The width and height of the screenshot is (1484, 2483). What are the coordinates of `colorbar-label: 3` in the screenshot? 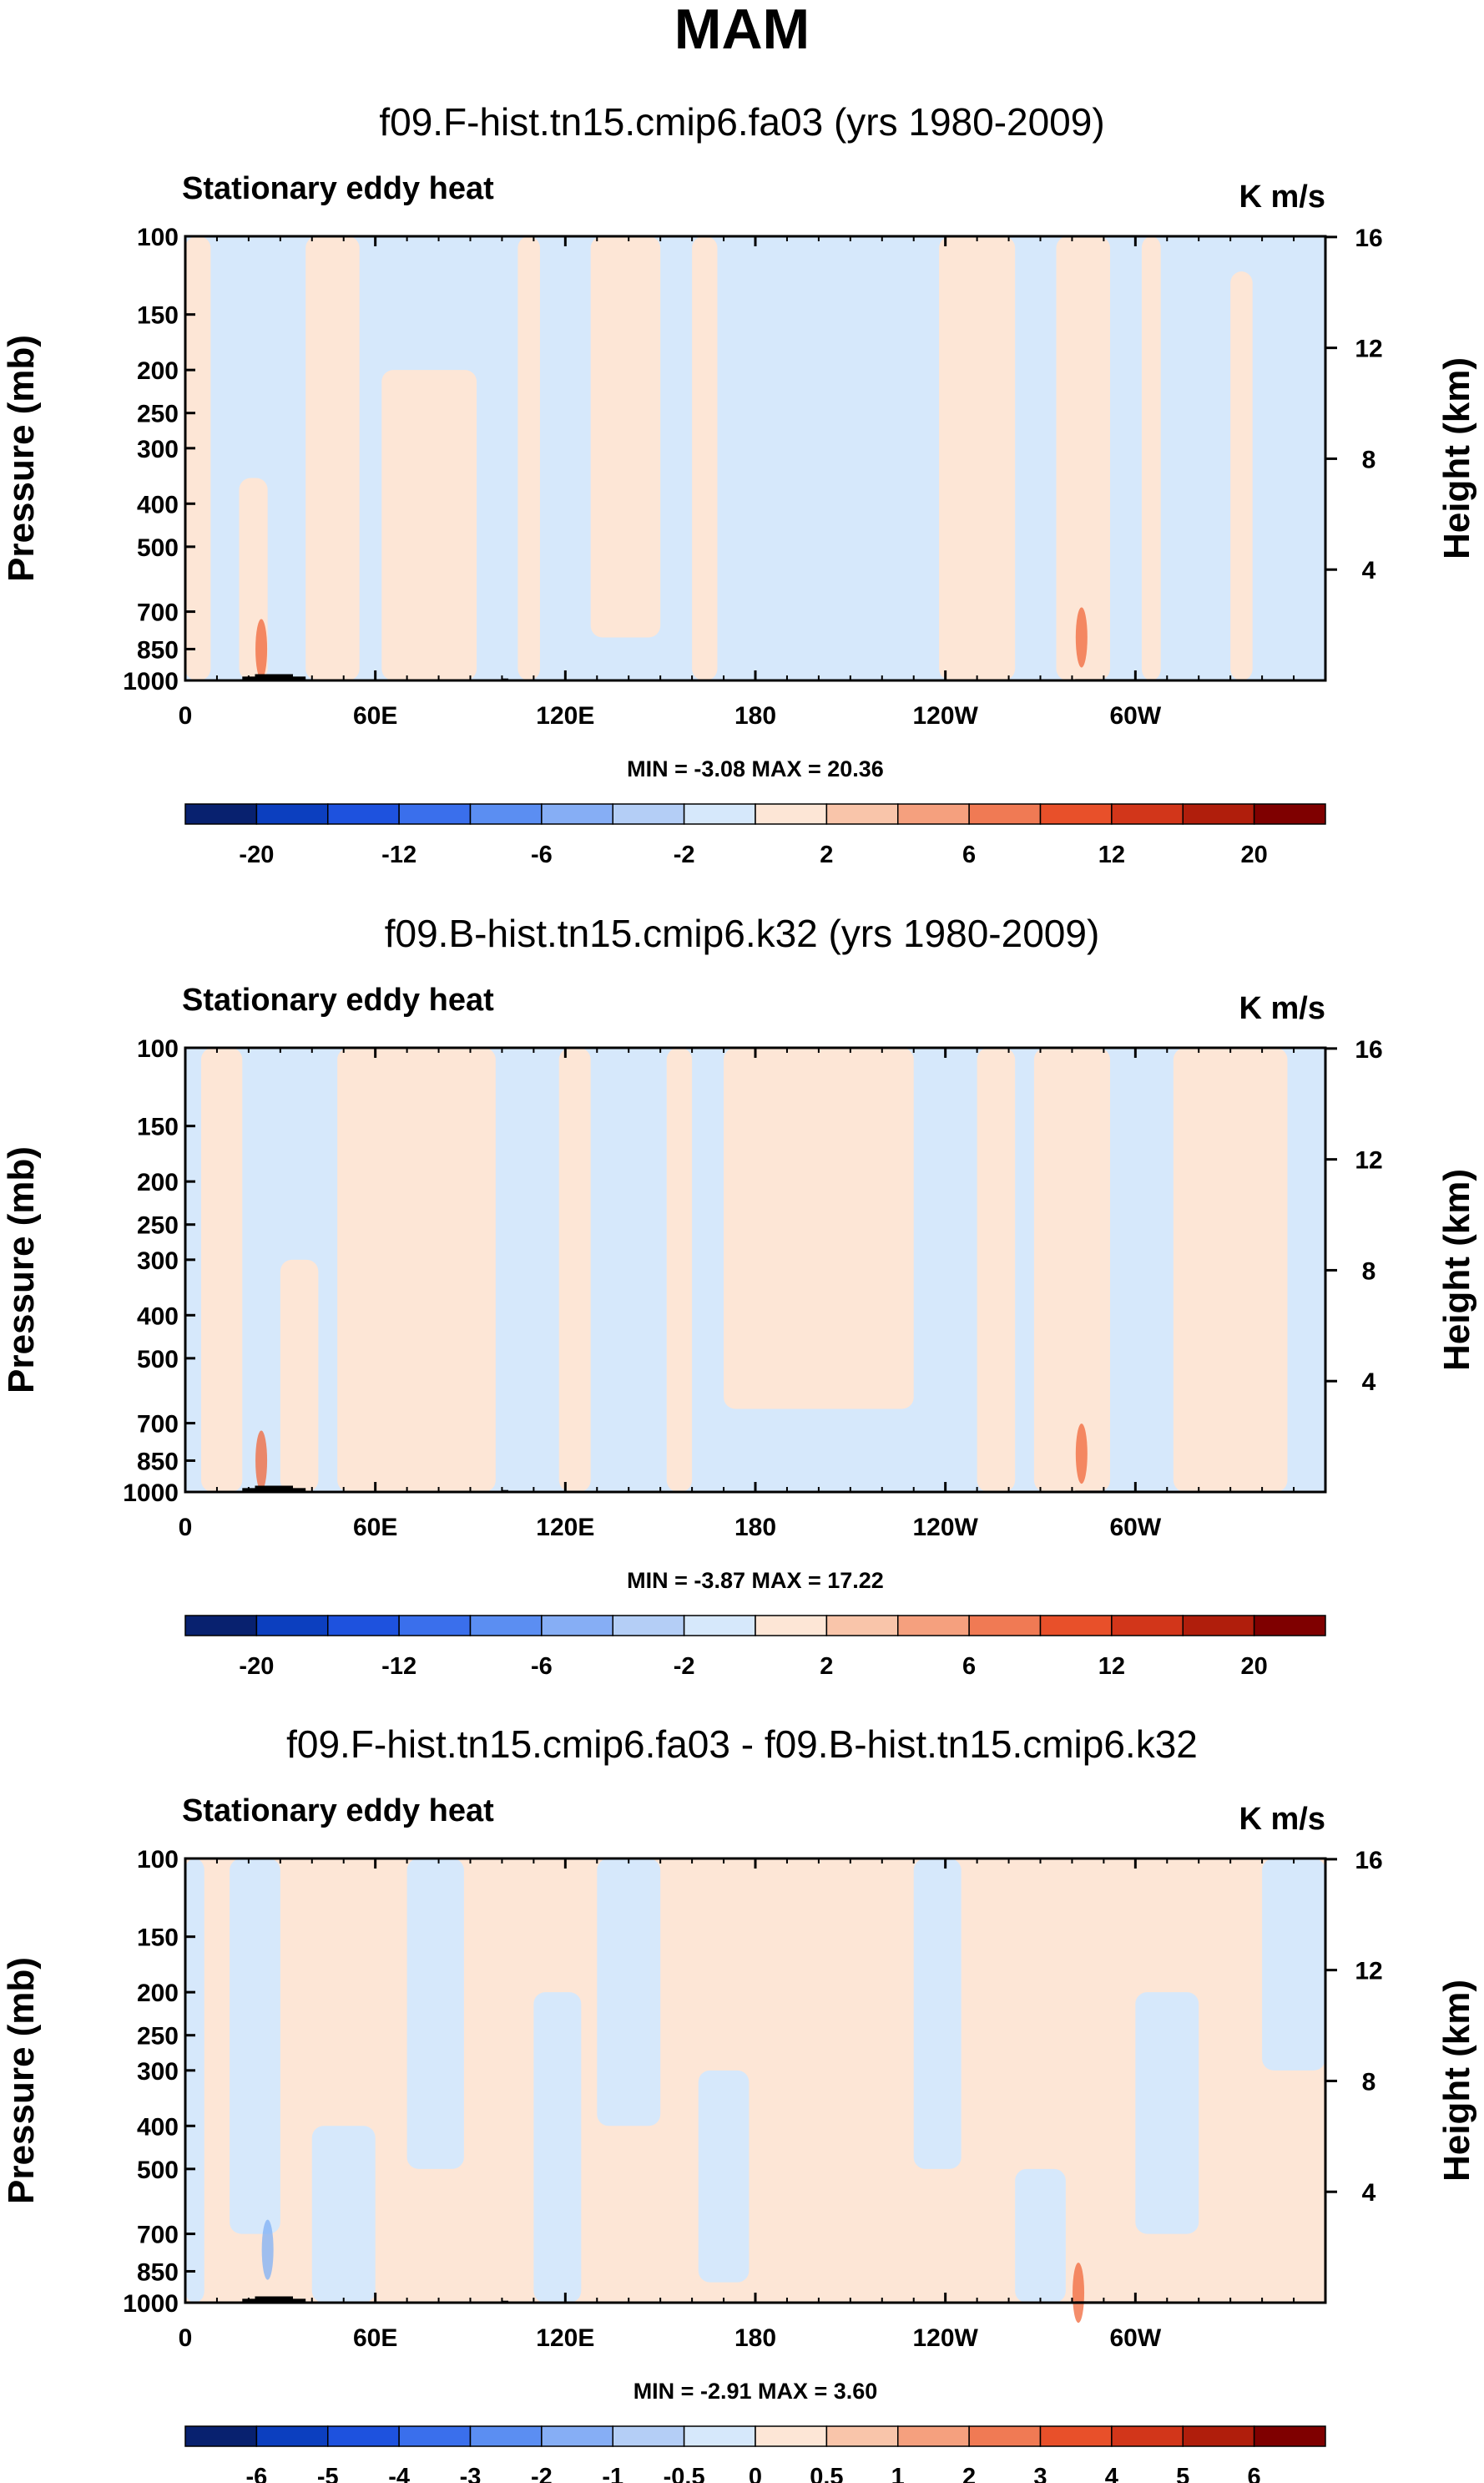 It's located at (1040, 2473).